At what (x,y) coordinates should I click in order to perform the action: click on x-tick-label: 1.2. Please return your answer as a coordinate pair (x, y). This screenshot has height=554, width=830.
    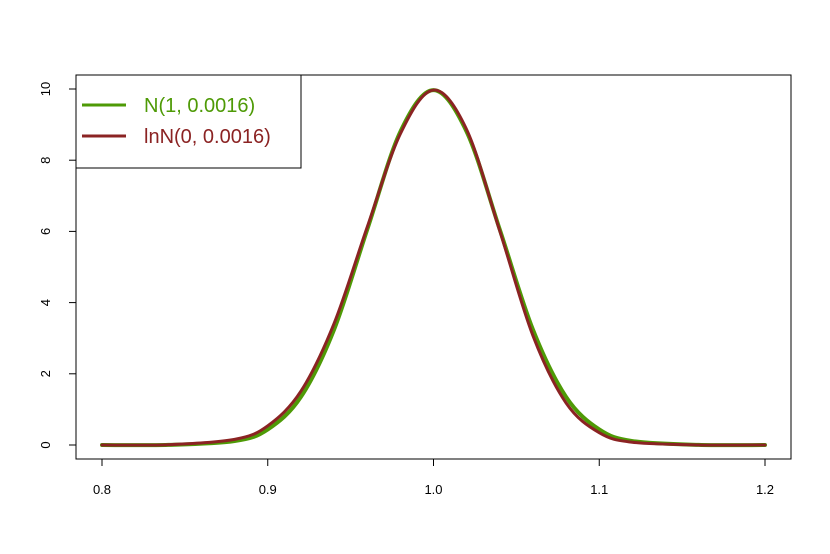
    Looking at the image, I should click on (765, 489).